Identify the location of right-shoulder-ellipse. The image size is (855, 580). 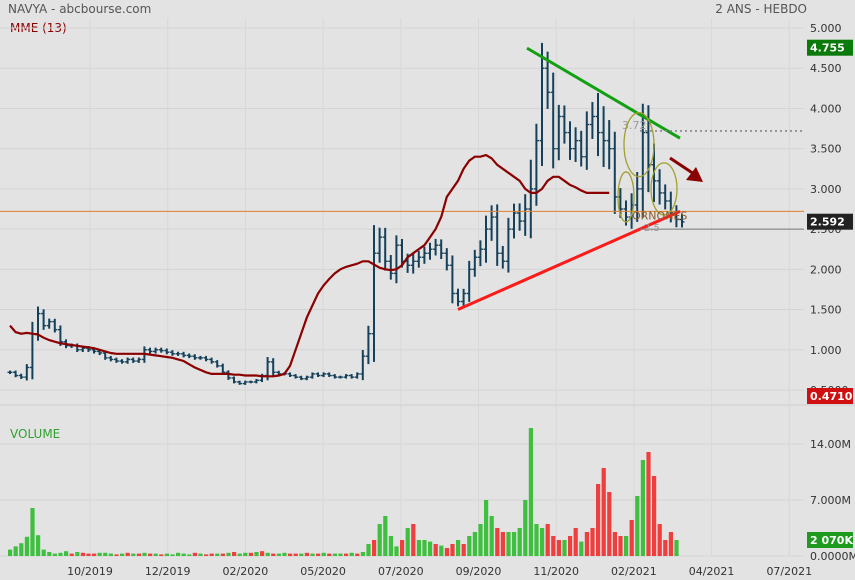
(664, 189).